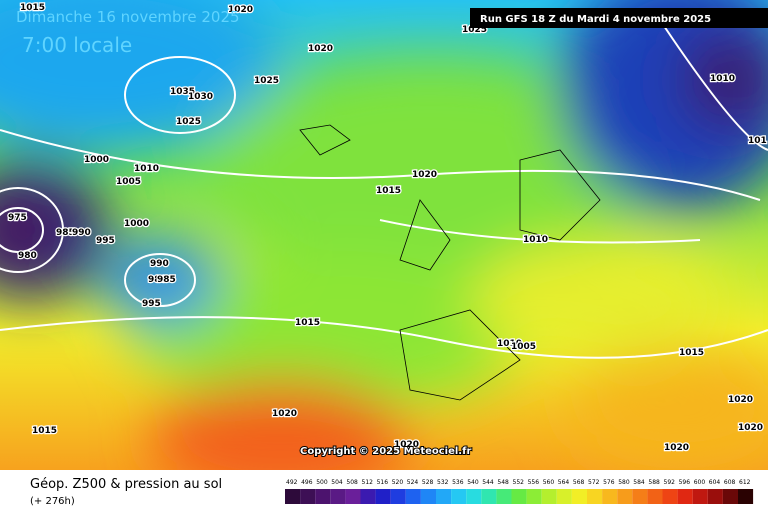 The width and height of the screenshot is (768, 512). I want to click on scale-label: 492, so click(292, 482).